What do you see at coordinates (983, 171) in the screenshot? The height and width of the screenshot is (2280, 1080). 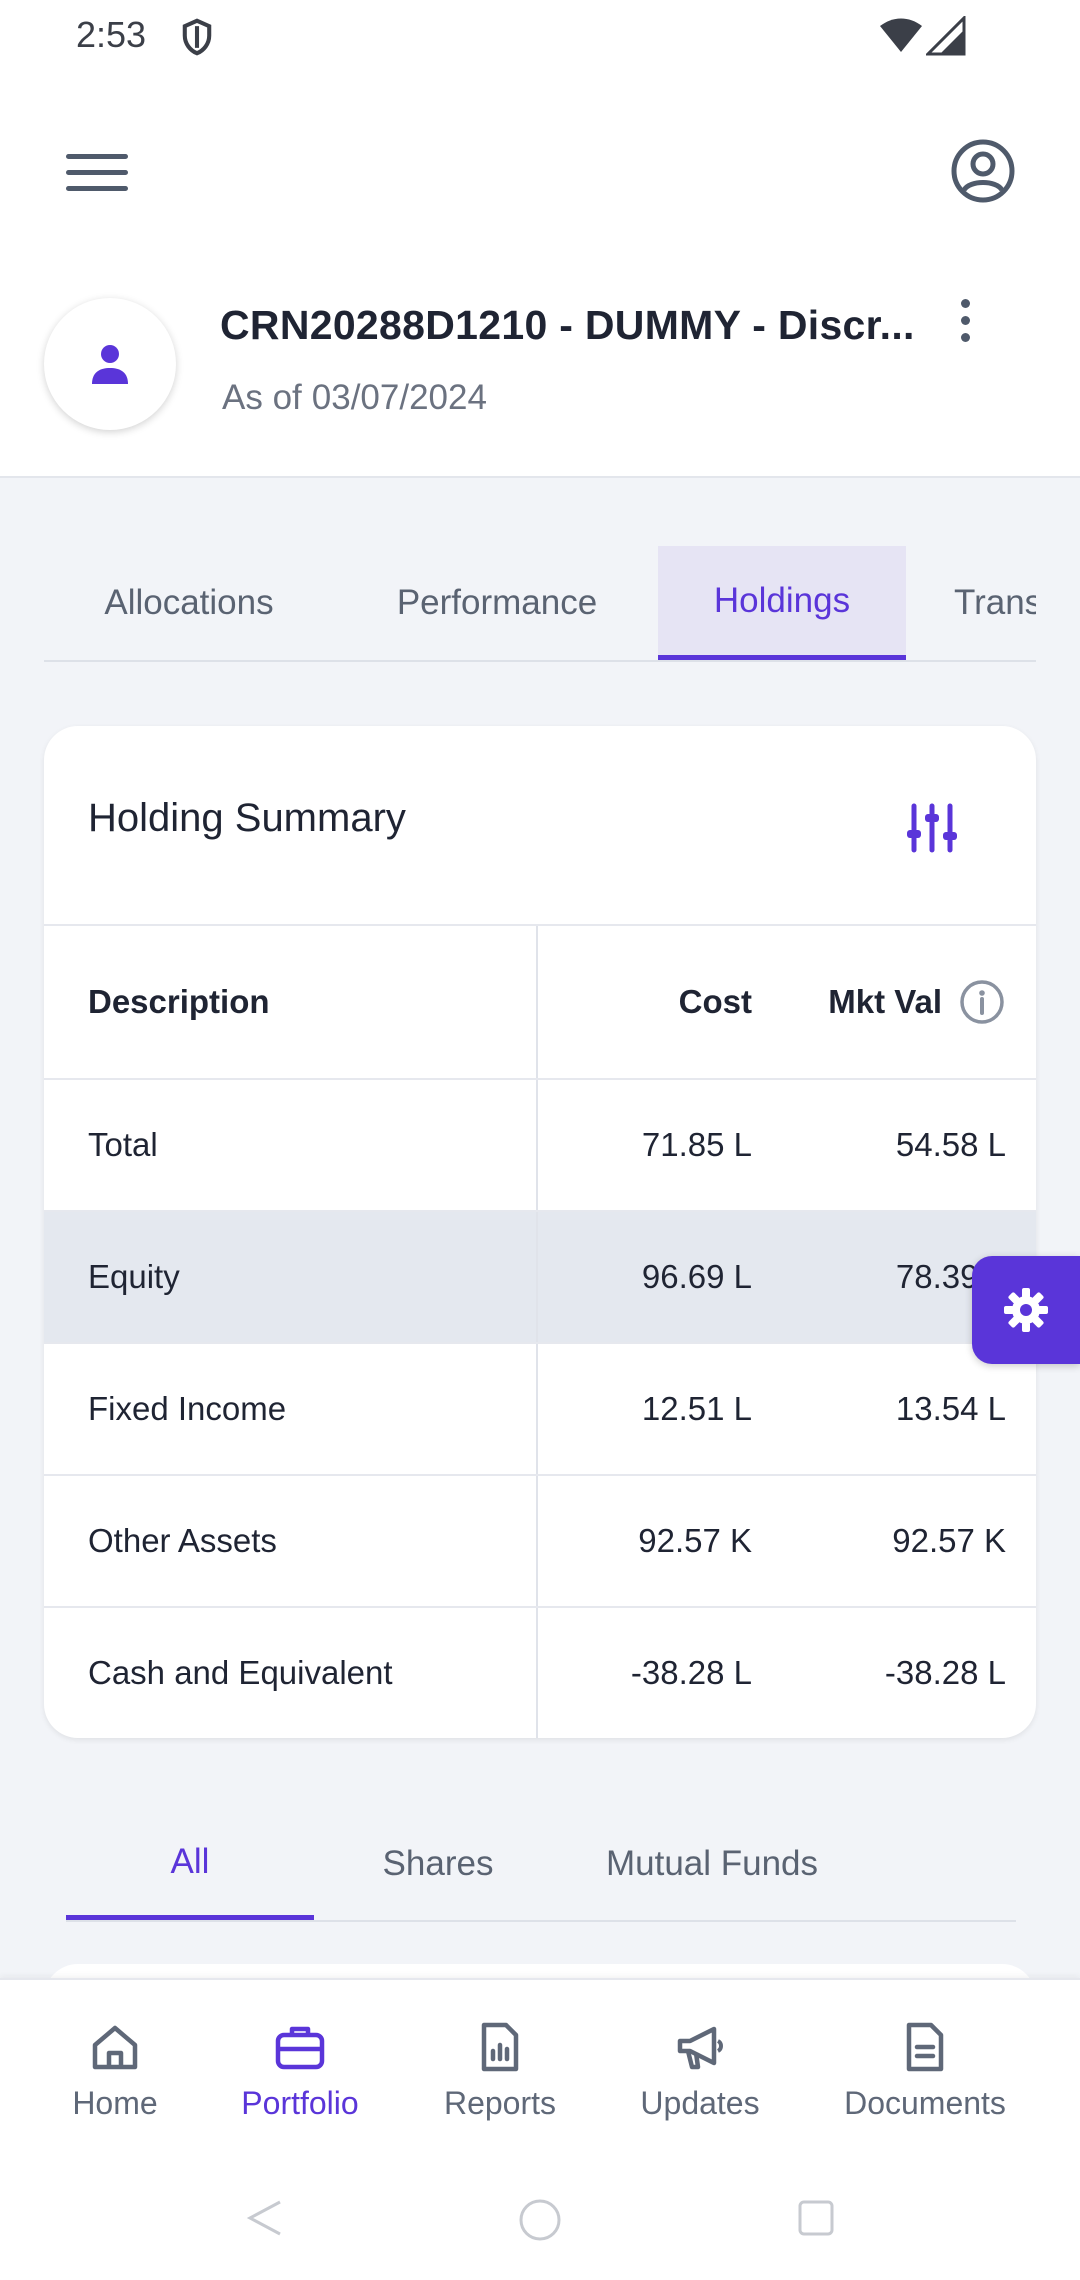 I see `account-circle-icon` at bounding box center [983, 171].